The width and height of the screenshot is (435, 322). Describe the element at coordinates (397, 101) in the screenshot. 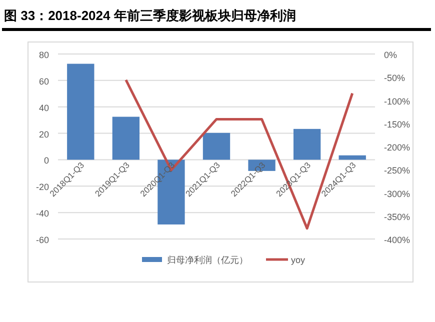

I see `y2-tick-label: -100%` at that location.